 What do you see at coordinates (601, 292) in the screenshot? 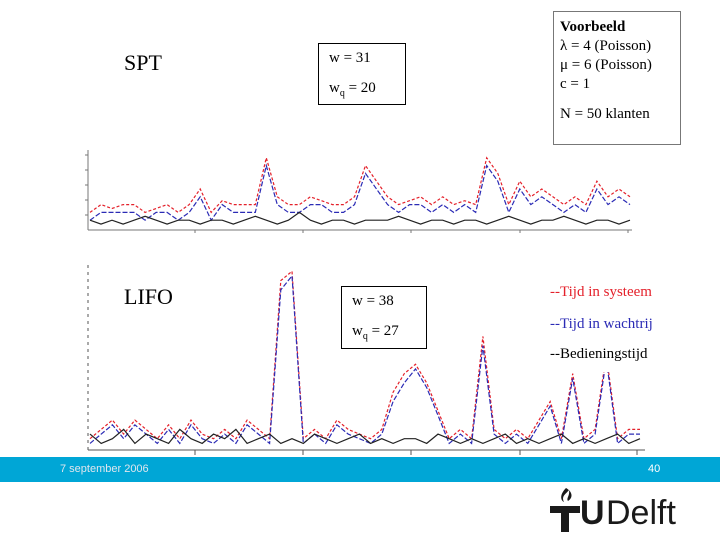
I see `legend-system: --Tijd in systeem` at bounding box center [601, 292].